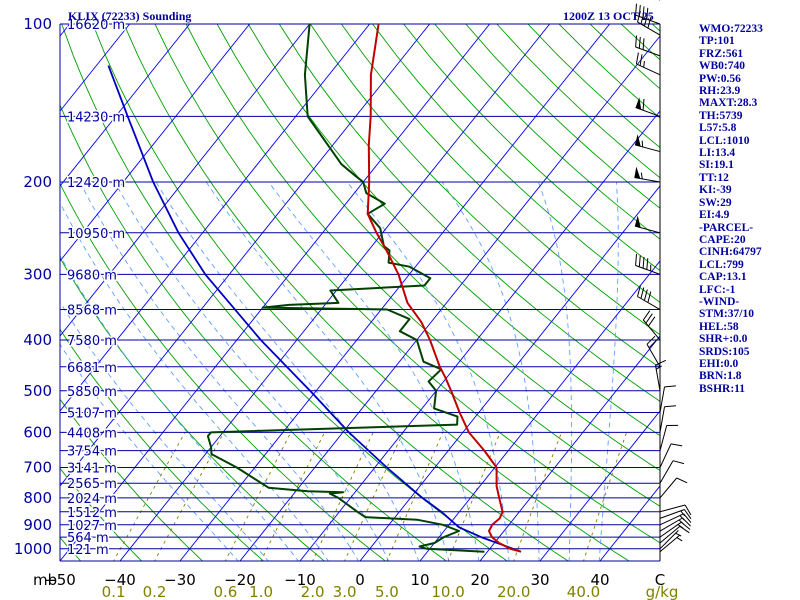 This screenshot has height=600, width=800. Describe the element at coordinates (608, 16) in the screenshot. I see `chart-datetime: 1200Z 13 OCT 25` at that location.